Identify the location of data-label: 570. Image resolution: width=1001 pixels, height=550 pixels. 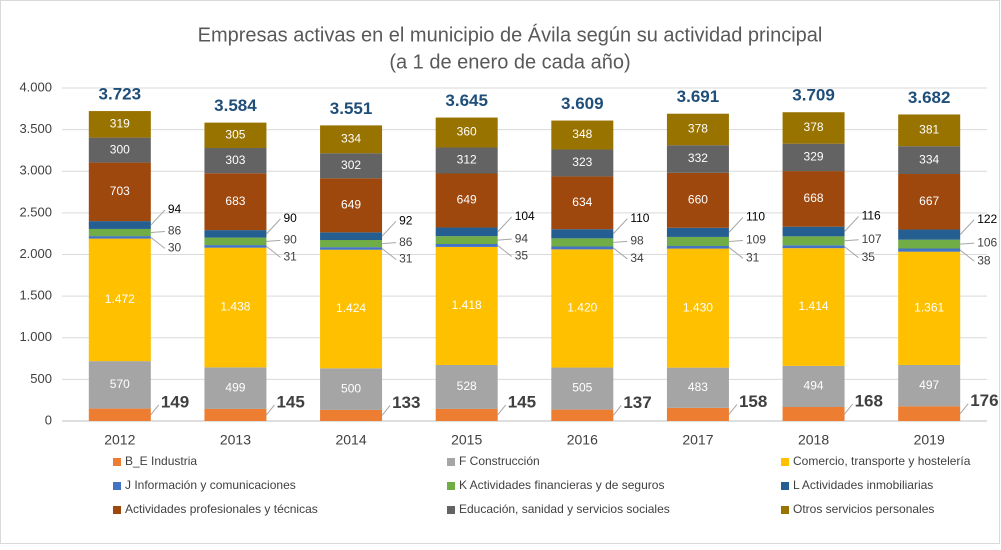
(120, 384).